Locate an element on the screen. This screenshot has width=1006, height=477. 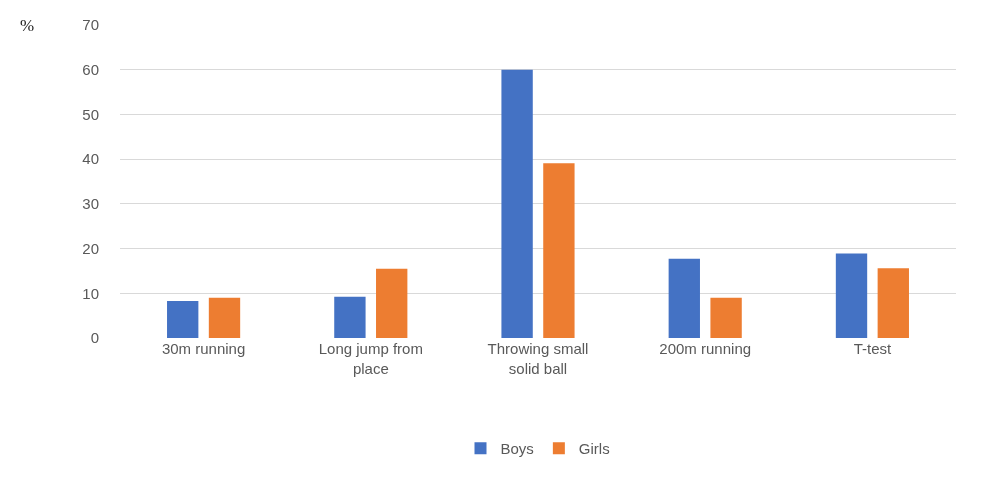
y-tick-label: 40 is located at coordinates (90, 159).